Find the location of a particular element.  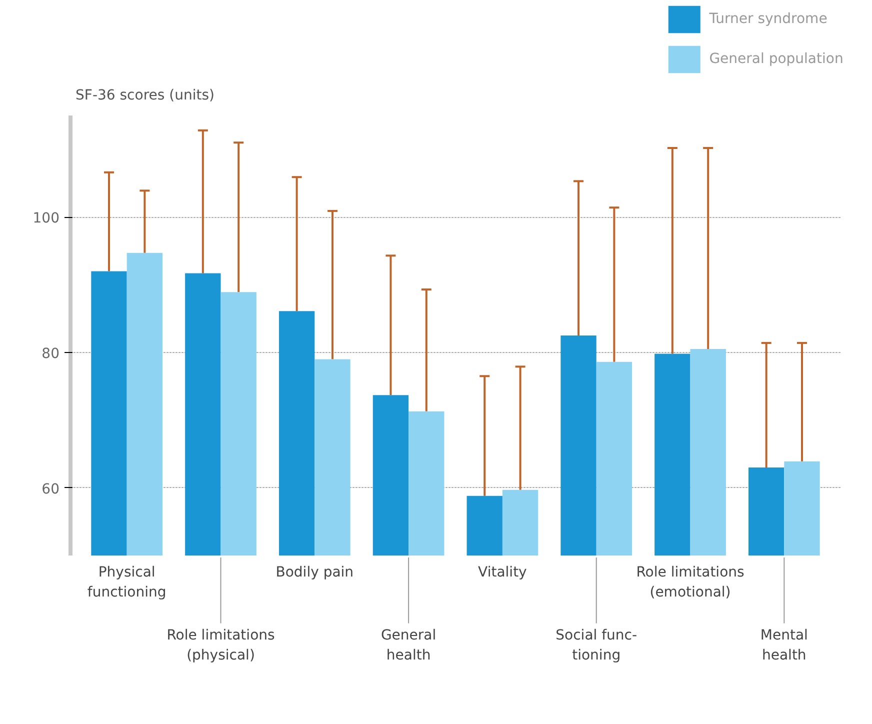

x-tick-label: Mental health is located at coordinates (784, 646).